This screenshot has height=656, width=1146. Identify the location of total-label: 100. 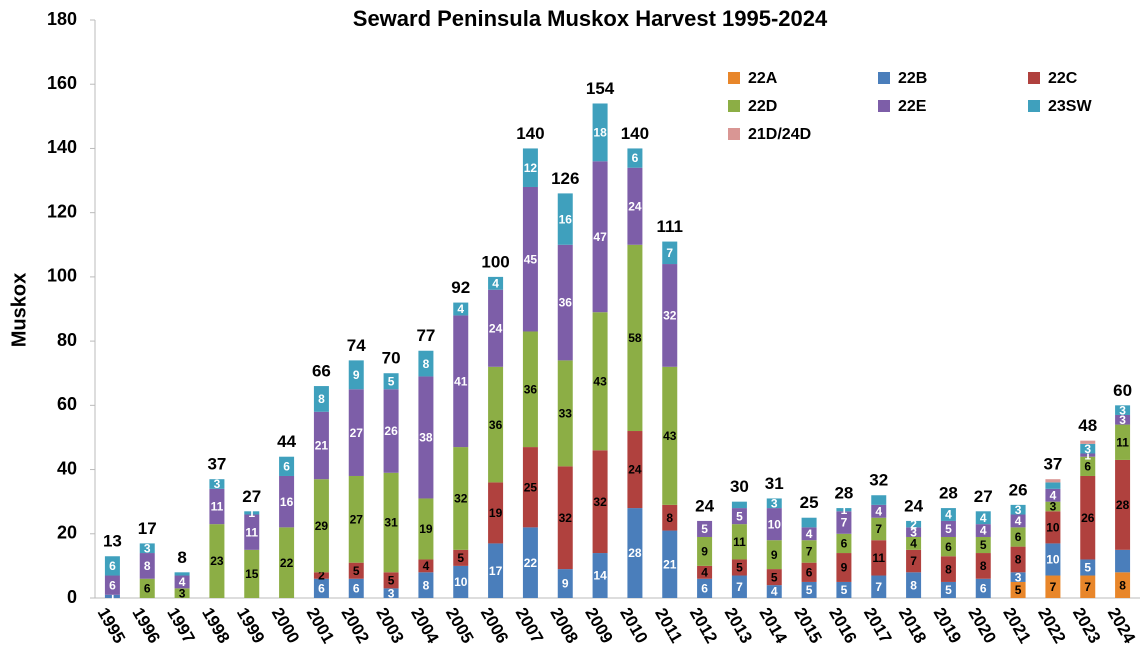
(495, 261).